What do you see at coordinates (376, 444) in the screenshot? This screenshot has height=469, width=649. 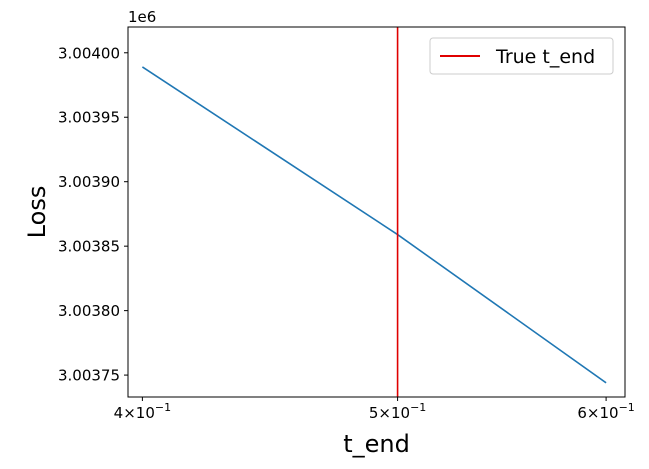 I see `x-axis-title: t_end` at bounding box center [376, 444].